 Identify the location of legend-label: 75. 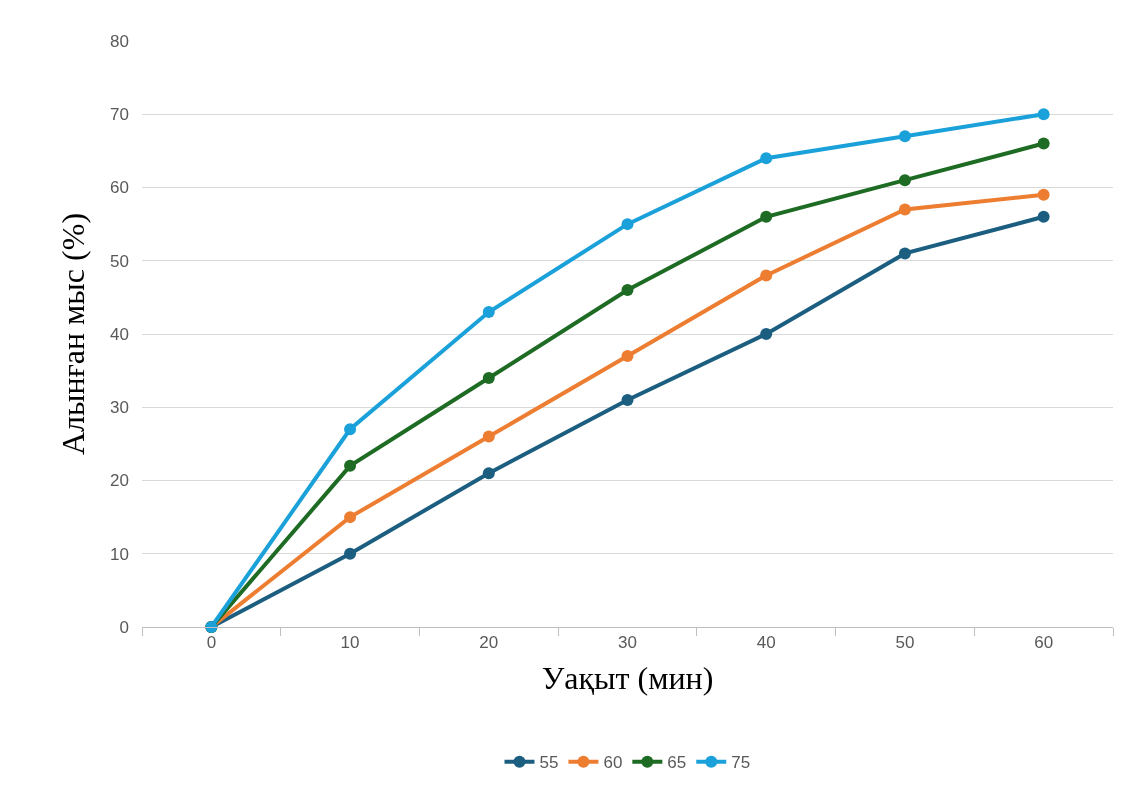
(741, 763).